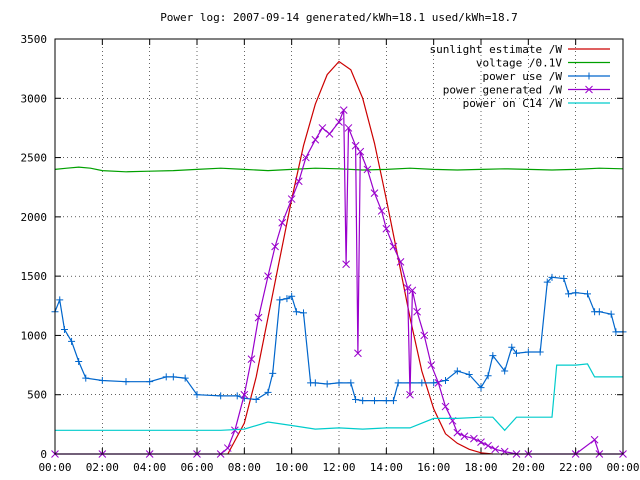  What do you see at coordinates (339, 169) in the screenshot?
I see `series-line-voltage-0-1v` at bounding box center [339, 169].